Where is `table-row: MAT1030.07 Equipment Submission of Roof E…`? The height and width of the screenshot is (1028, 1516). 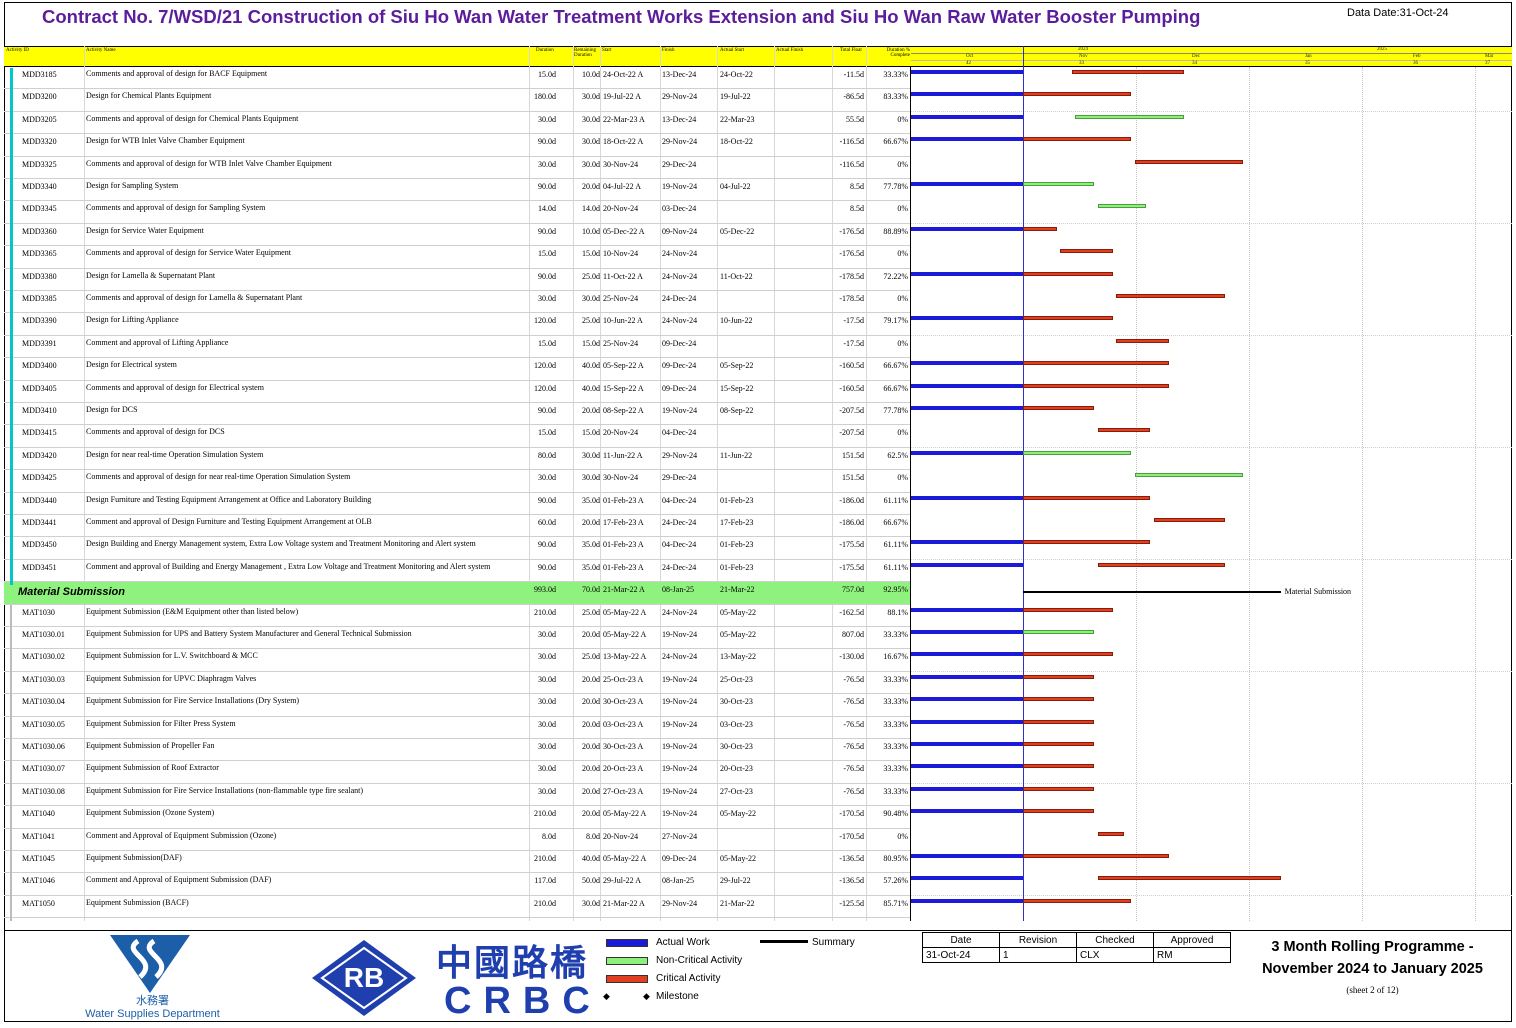
table-row: MAT1030.07 Equipment Submission of Roof E… is located at coordinates (457, 772).